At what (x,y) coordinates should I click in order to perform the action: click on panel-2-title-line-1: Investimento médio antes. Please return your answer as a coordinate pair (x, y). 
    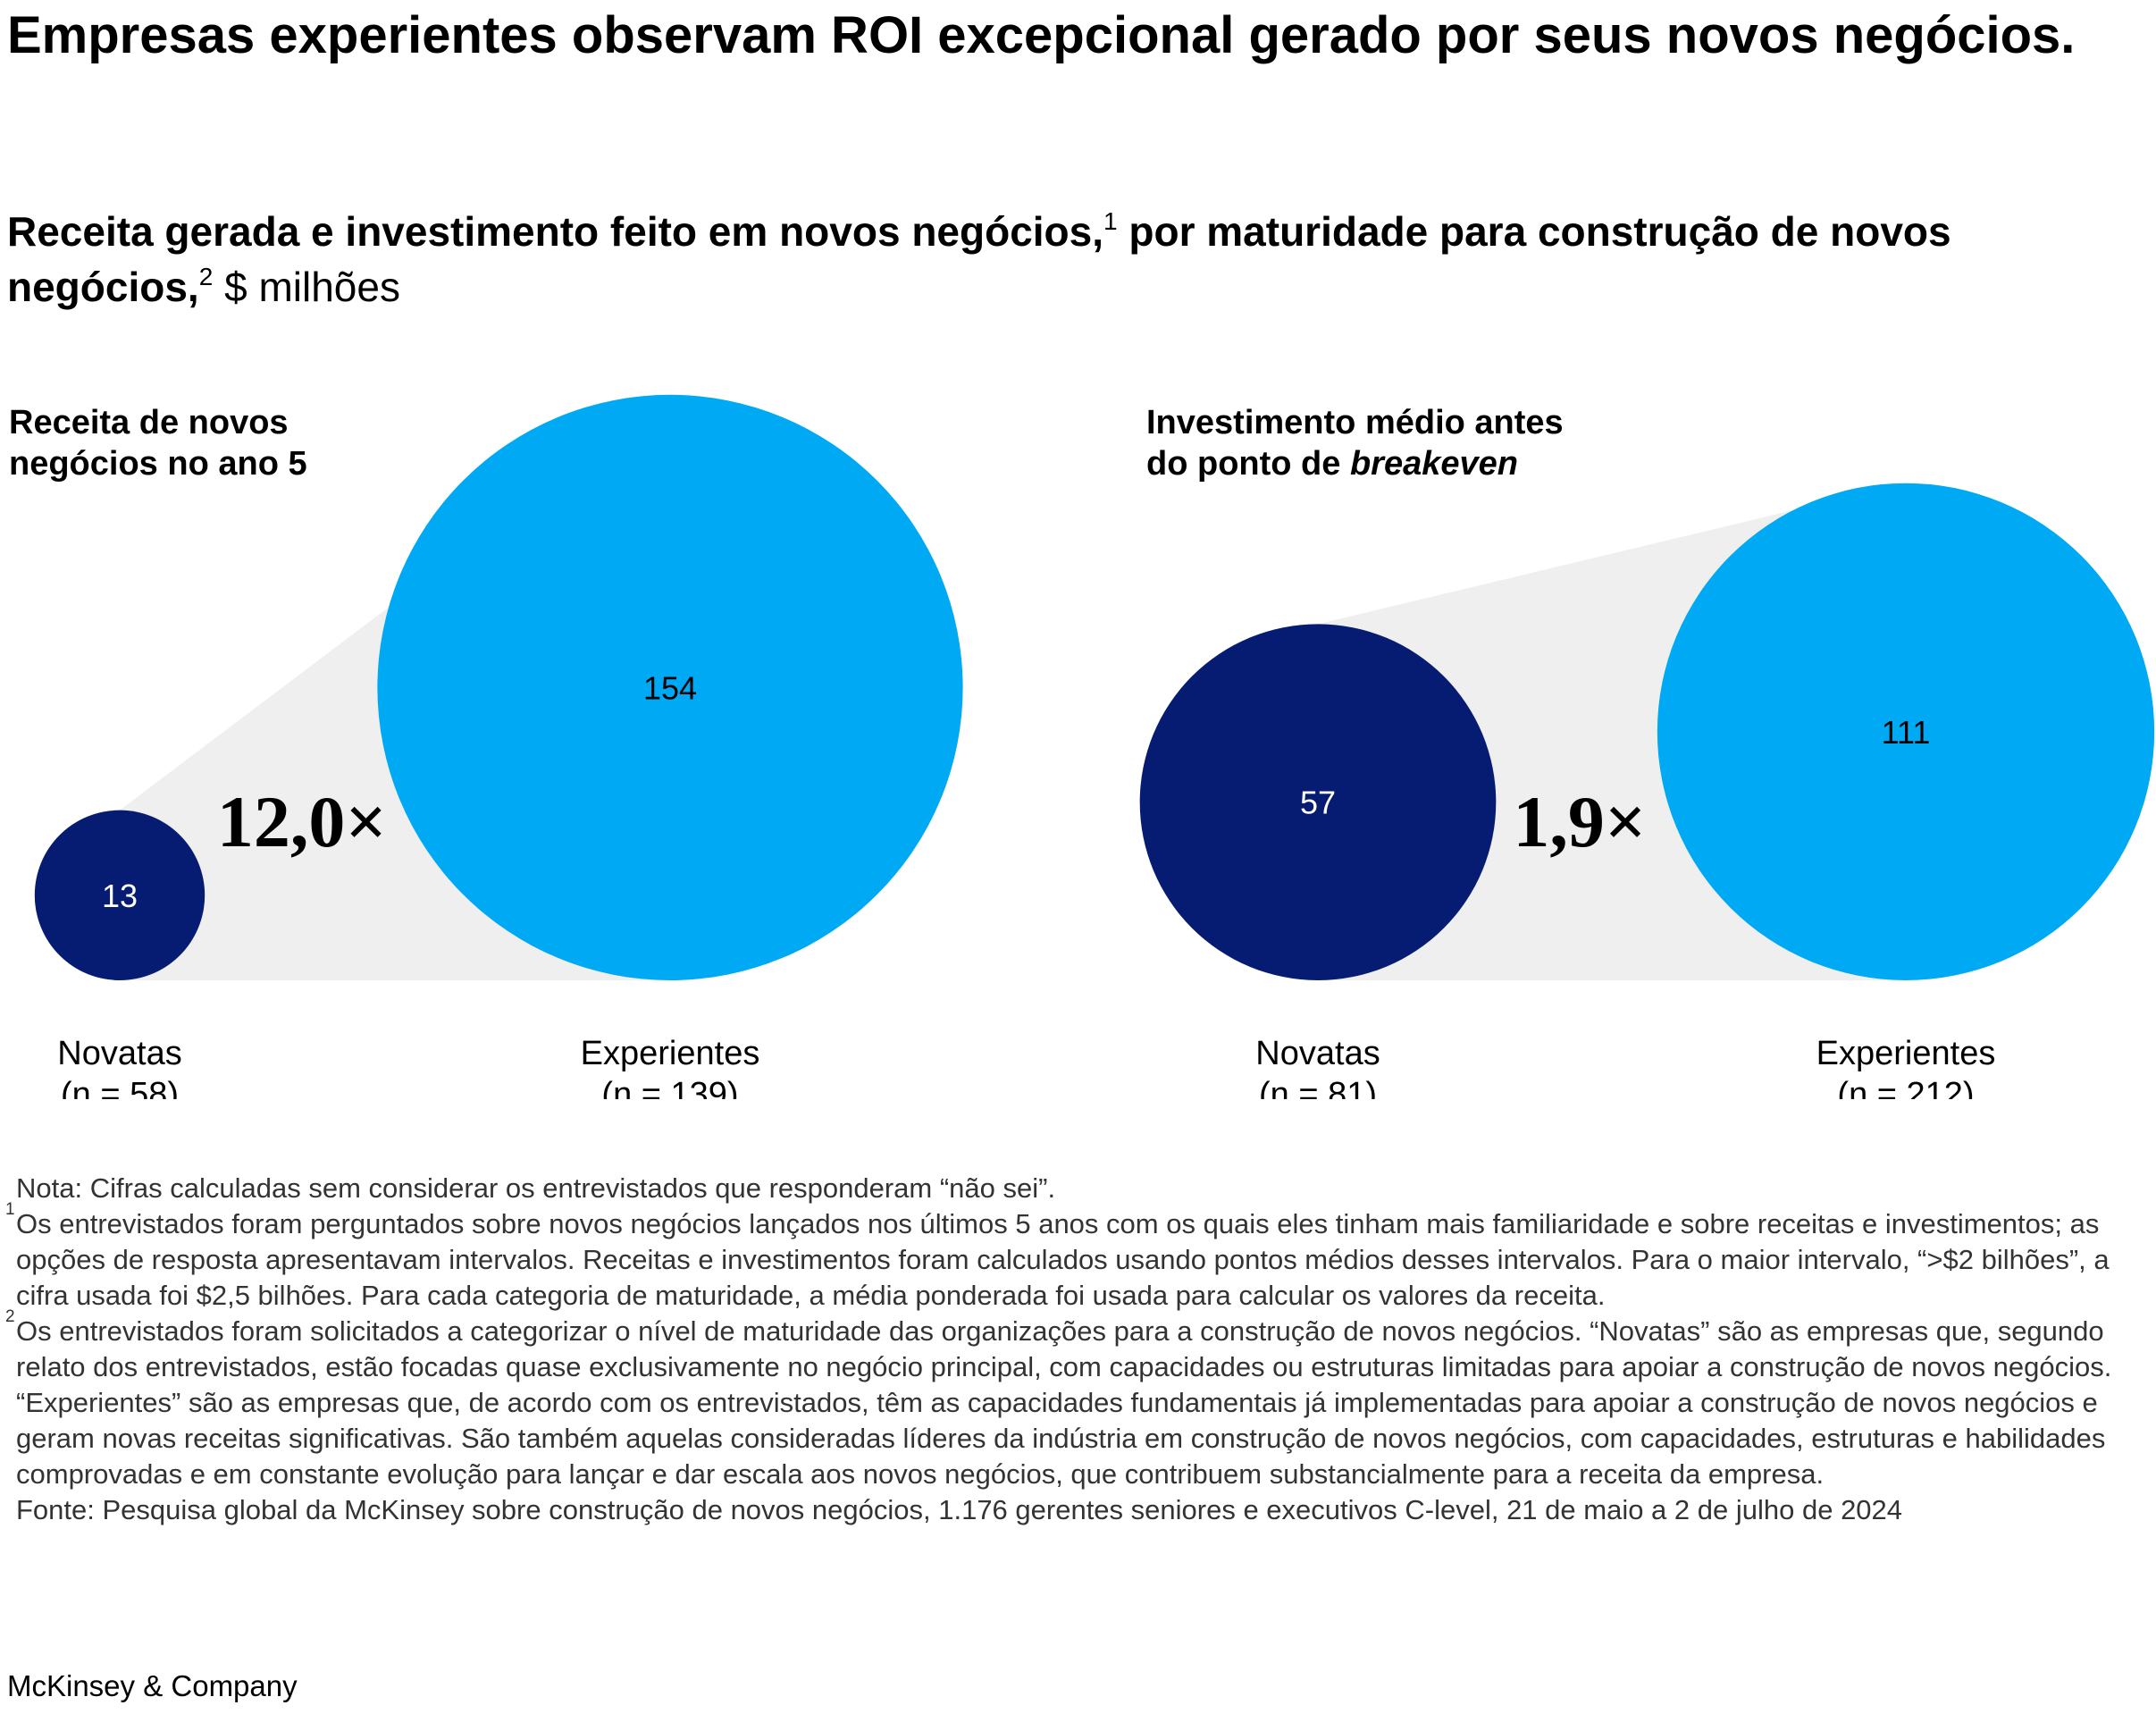
    Looking at the image, I should click on (1355, 422).